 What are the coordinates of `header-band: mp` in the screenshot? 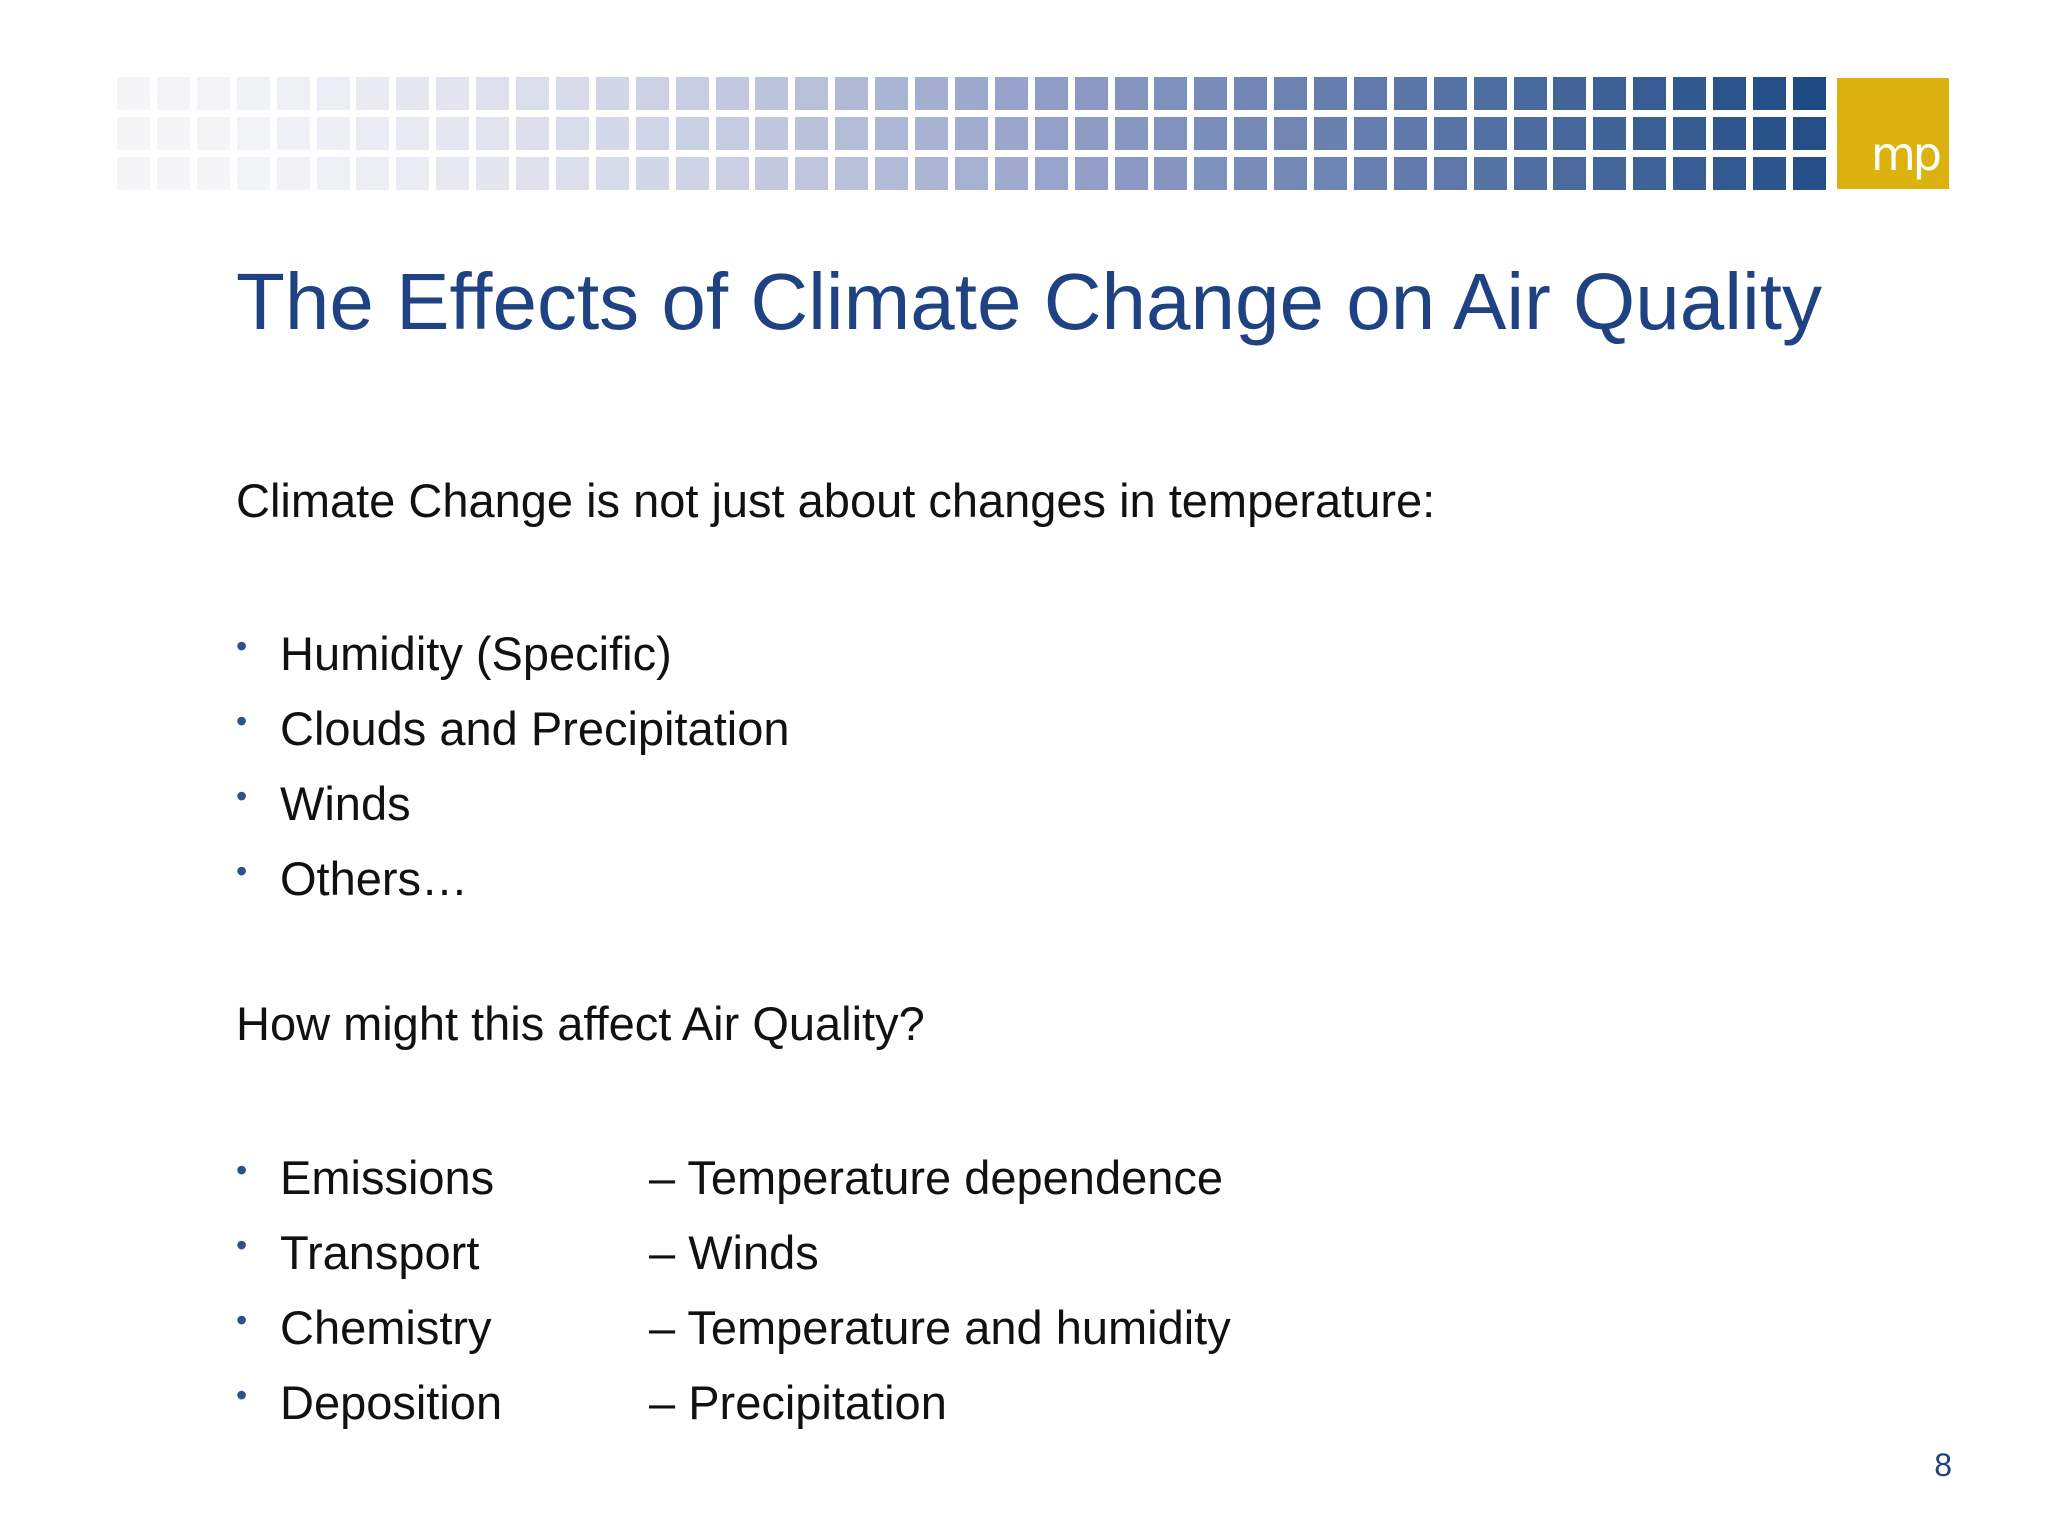 It's located at (1040, 135).